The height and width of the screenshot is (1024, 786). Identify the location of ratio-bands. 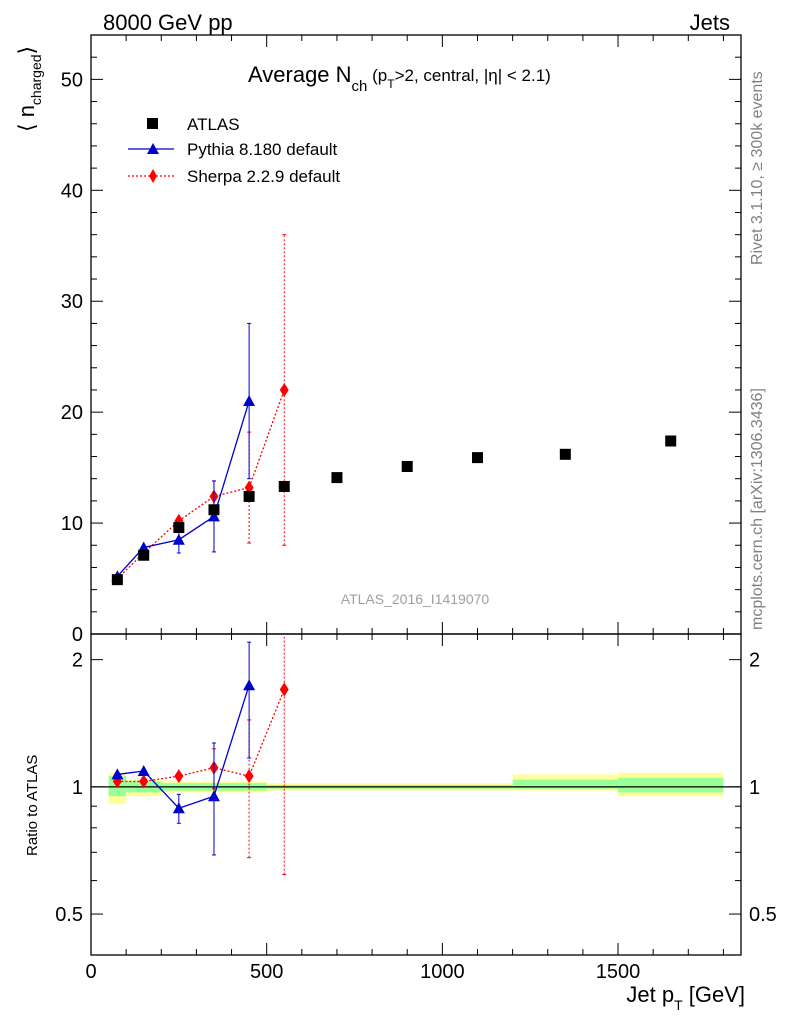
(416, 788).